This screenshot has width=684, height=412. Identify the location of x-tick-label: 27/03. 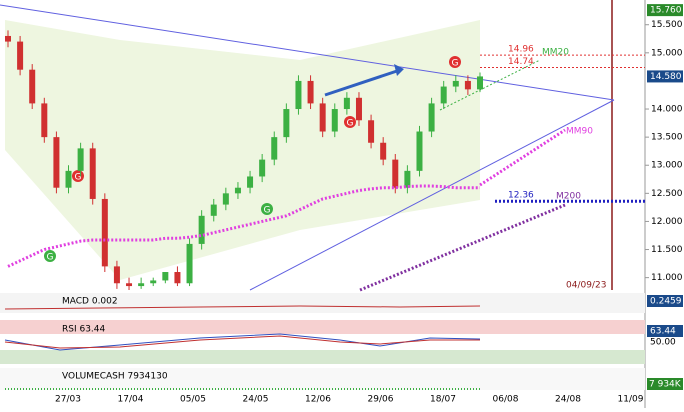
(68, 400).